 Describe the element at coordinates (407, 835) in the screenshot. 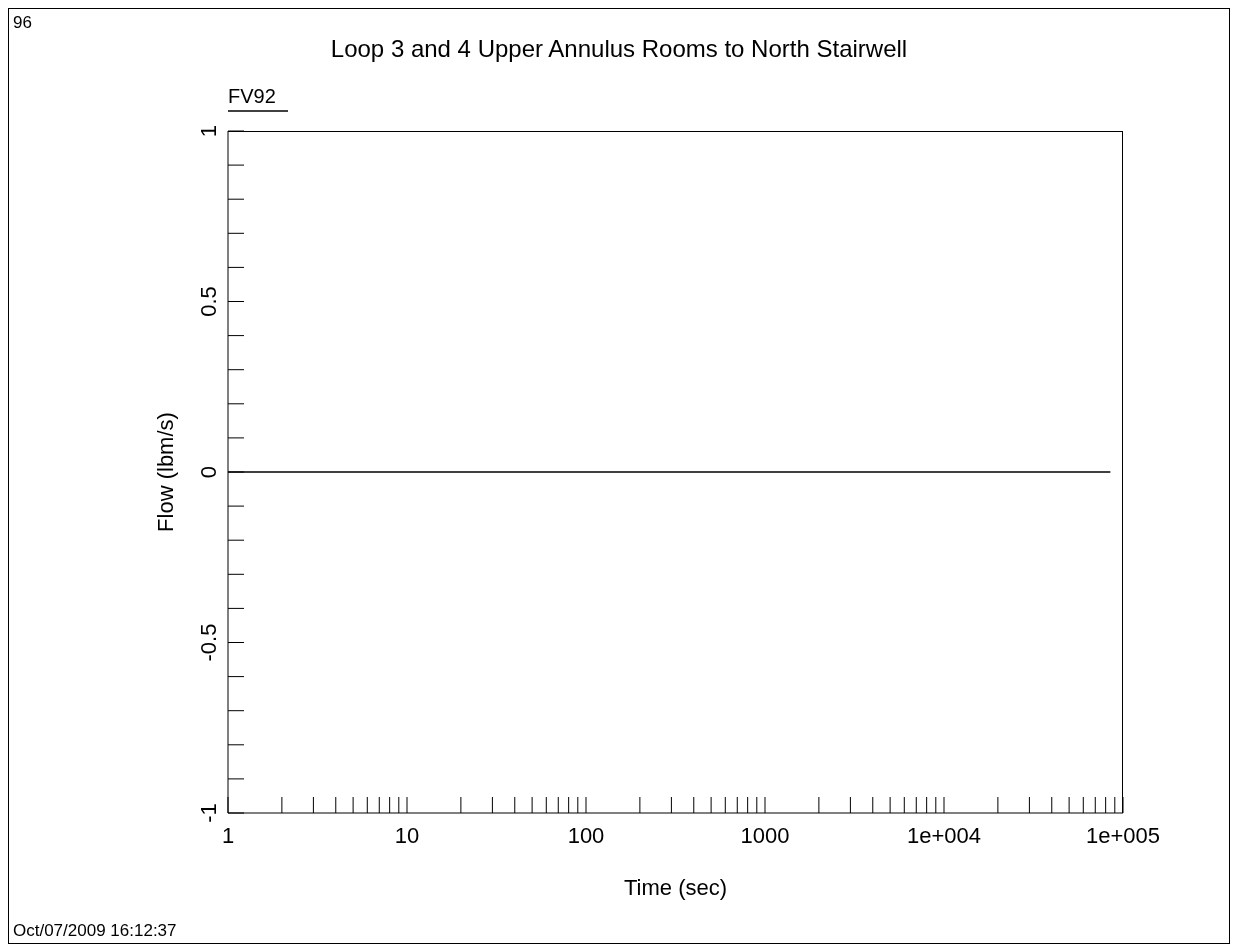

I see `x-tick-label: 10` at that location.